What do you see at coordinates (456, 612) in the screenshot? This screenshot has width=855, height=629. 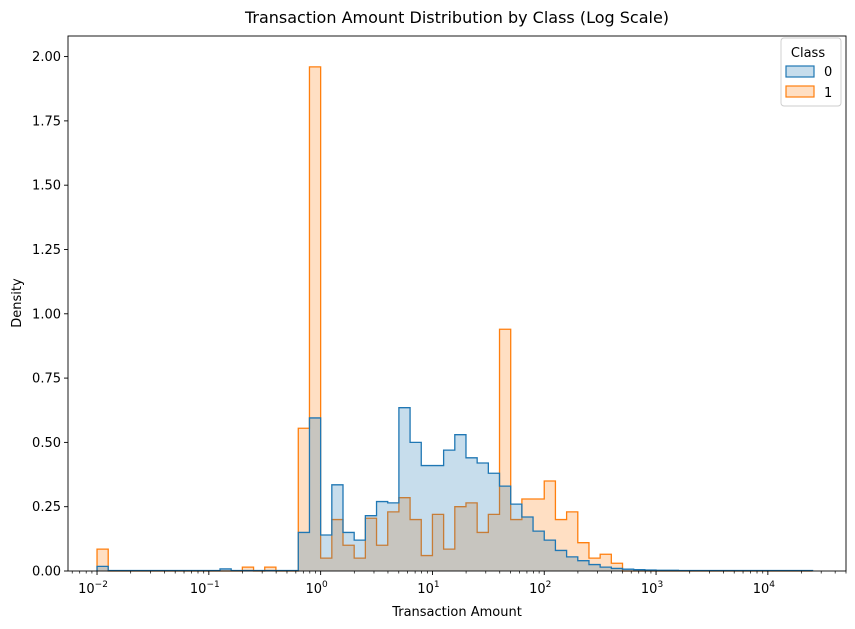 I see `x-axis-label: Transaction Amount` at bounding box center [456, 612].